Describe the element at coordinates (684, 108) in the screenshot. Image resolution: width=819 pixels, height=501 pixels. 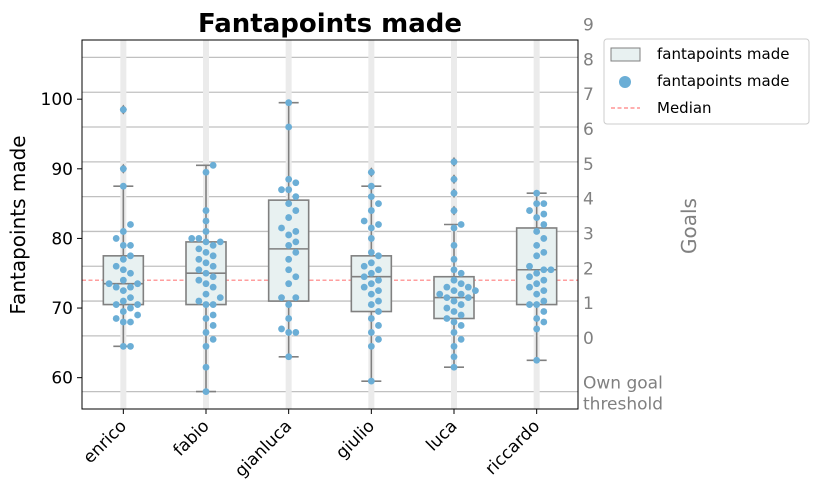
I see `legend-label: Median` at that location.